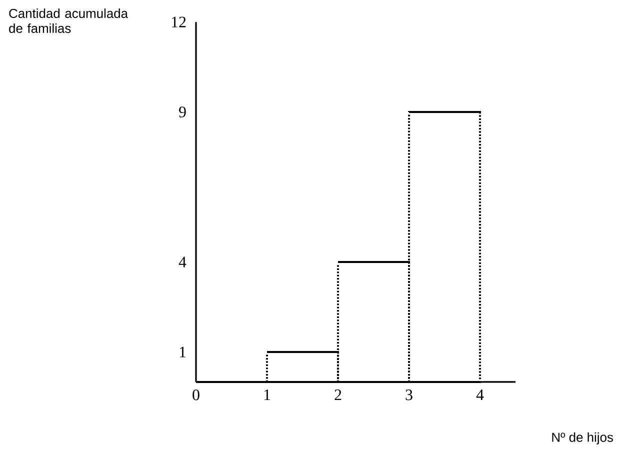 This screenshot has height=452, width=621. What do you see at coordinates (196, 395) in the screenshot?
I see `x-tick-label: 0` at bounding box center [196, 395].